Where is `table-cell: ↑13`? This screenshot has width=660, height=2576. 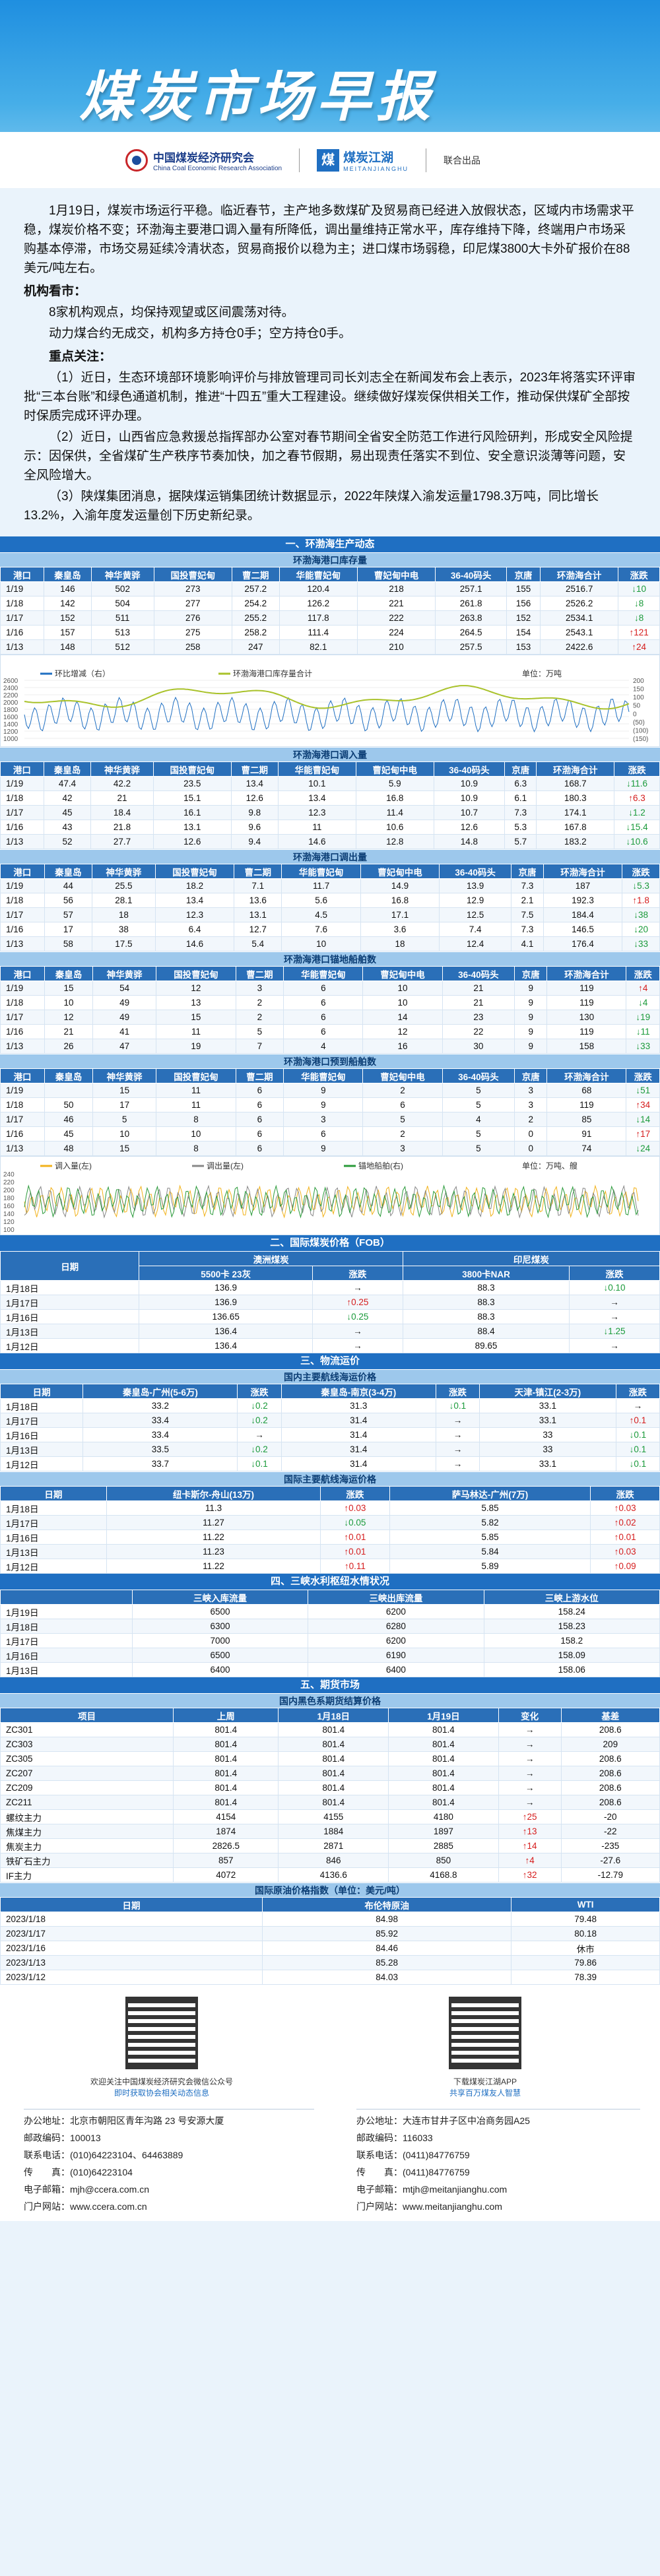
table-cell: ↑13 is located at coordinates (530, 1831).